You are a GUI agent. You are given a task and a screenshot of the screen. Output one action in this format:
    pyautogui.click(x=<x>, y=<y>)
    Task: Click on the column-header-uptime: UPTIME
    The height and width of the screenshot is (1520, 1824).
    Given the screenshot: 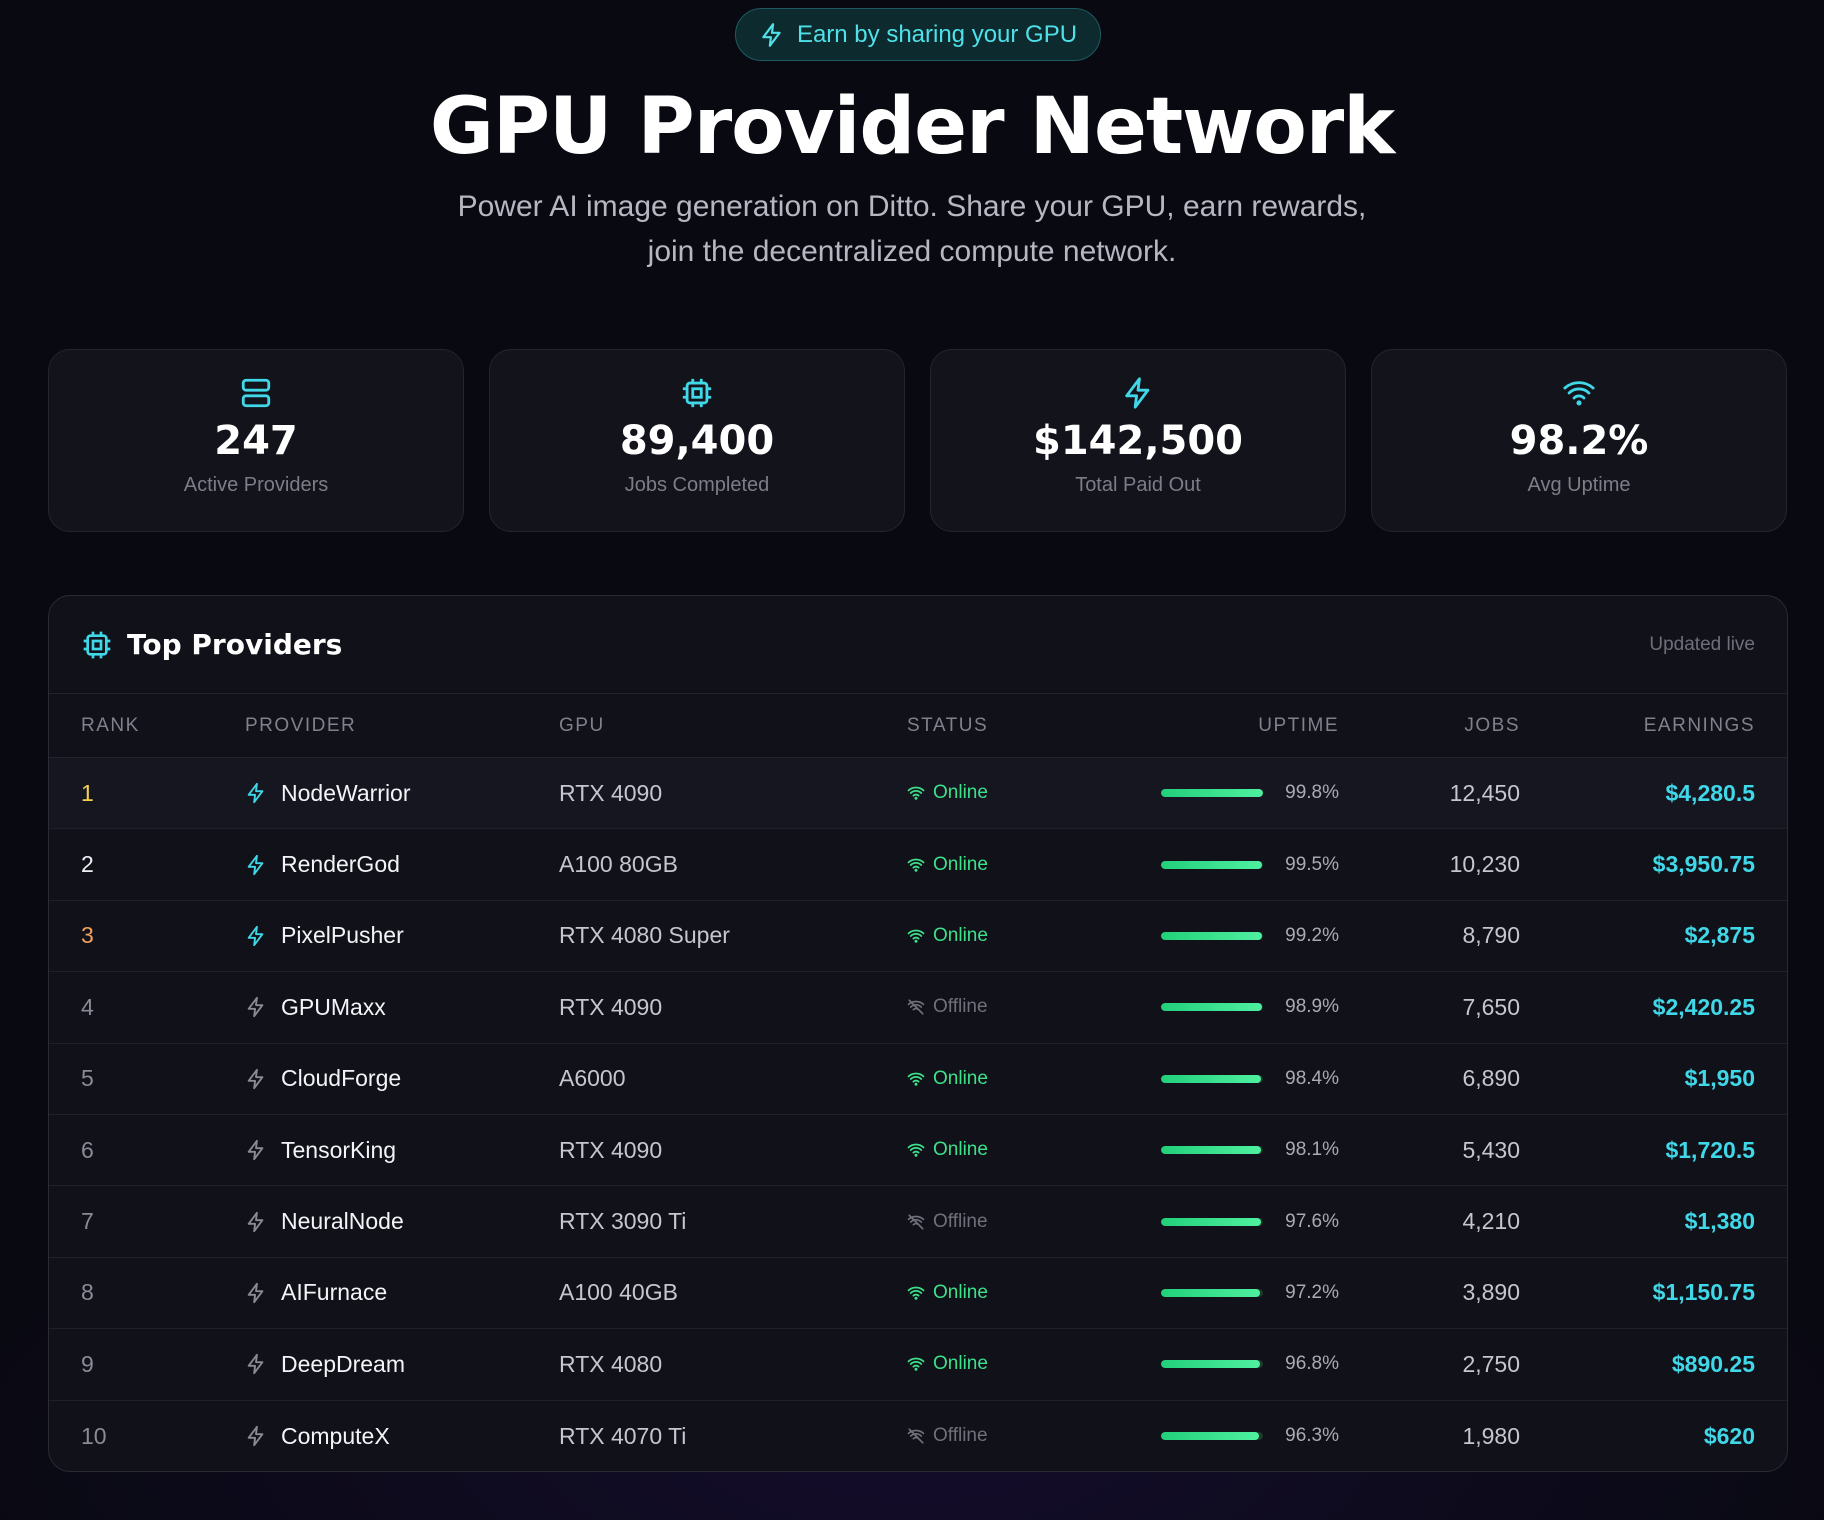 What is the action you would take?
    pyautogui.click(x=1298, y=725)
    